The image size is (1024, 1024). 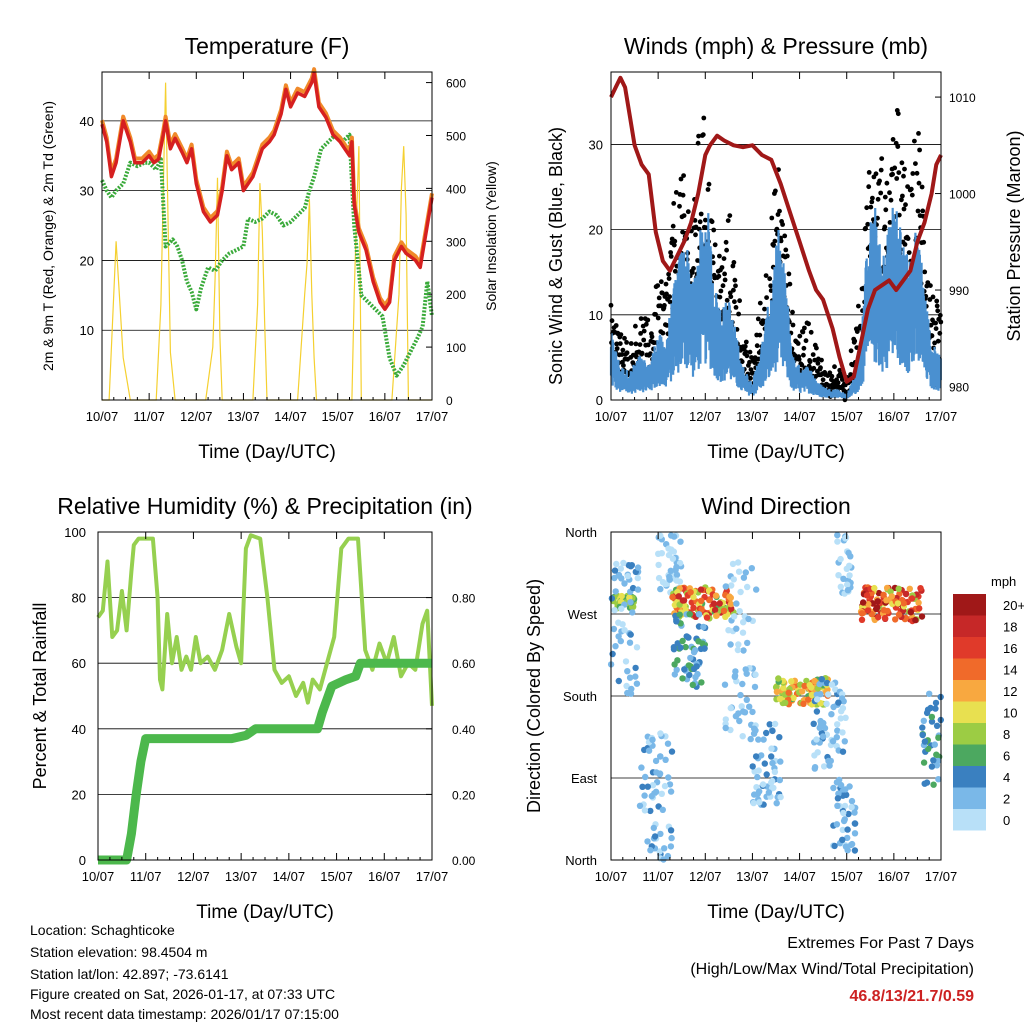 What do you see at coordinates (102, 416) in the screenshot?
I see `temperature-xtick-label: 10/07` at bounding box center [102, 416].